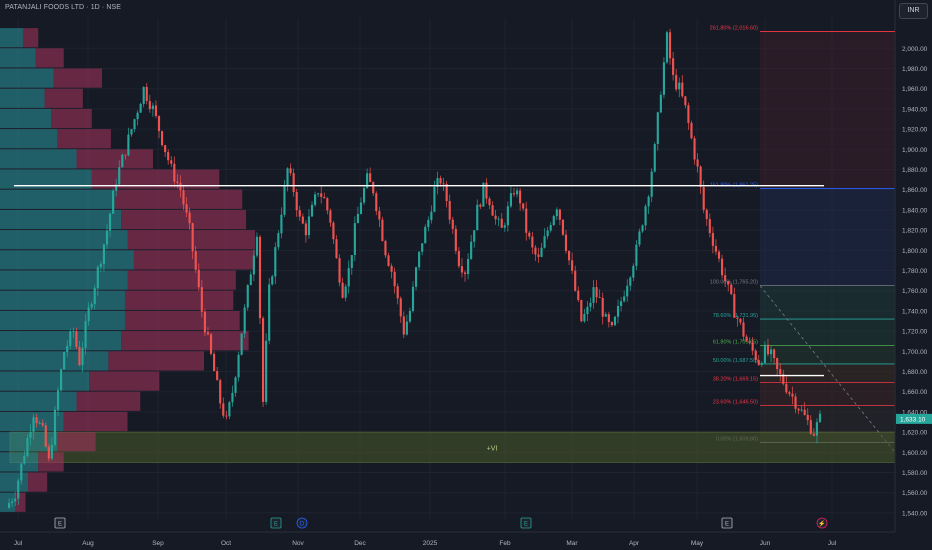 The width and height of the screenshot is (932, 550). Describe the element at coordinates (360, 543) in the screenshot. I see `time-axis-label: Dec` at that location.